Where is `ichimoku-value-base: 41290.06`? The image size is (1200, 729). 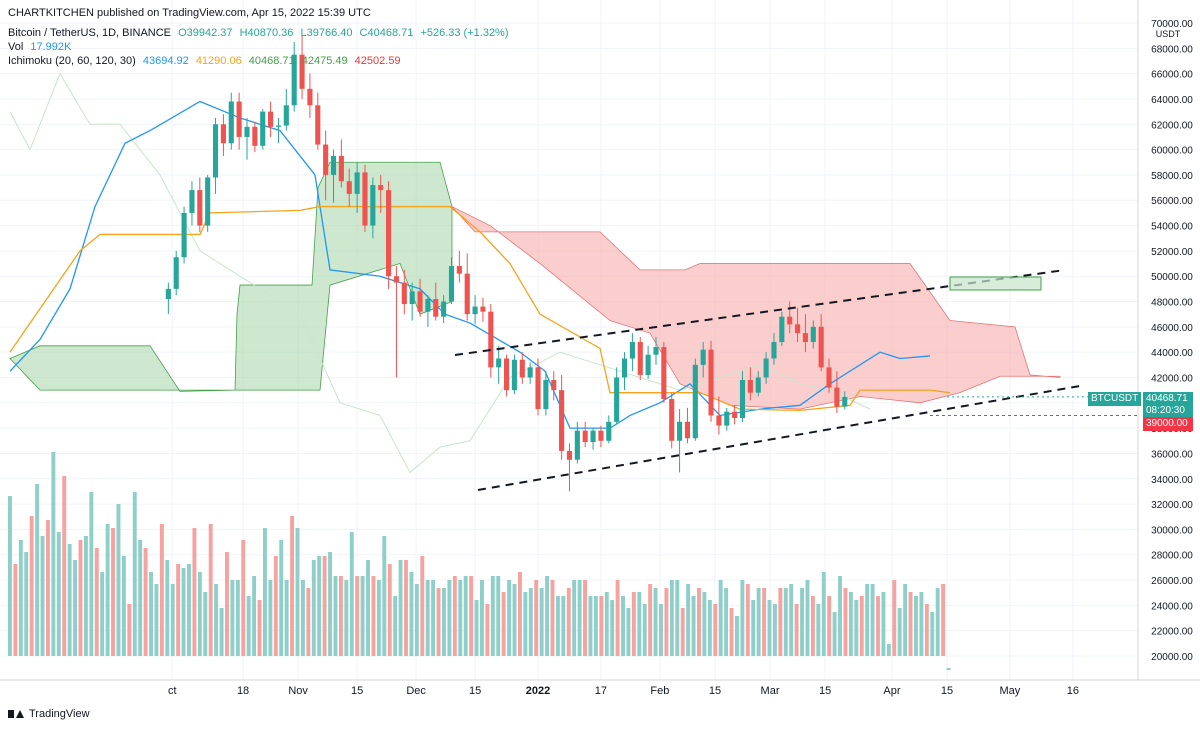 ichimoku-value-base: 41290.06 is located at coordinates (218, 61).